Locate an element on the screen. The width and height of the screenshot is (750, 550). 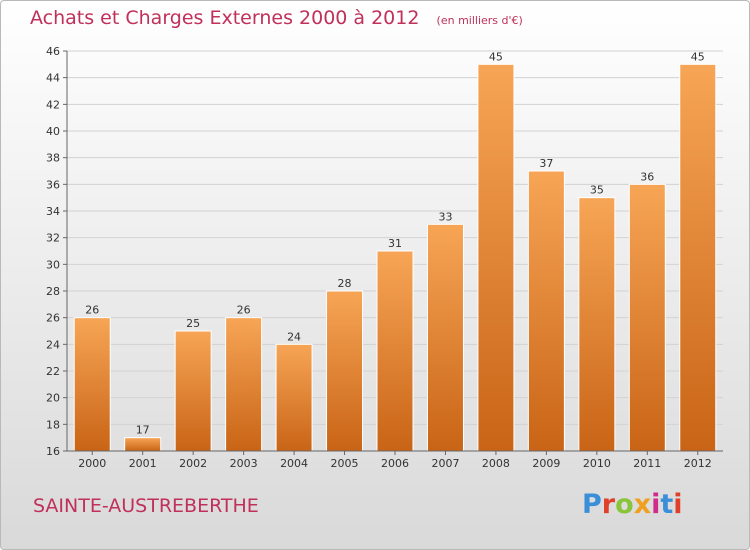
x-tick-label: 2010 is located at coordinates (597, 463).